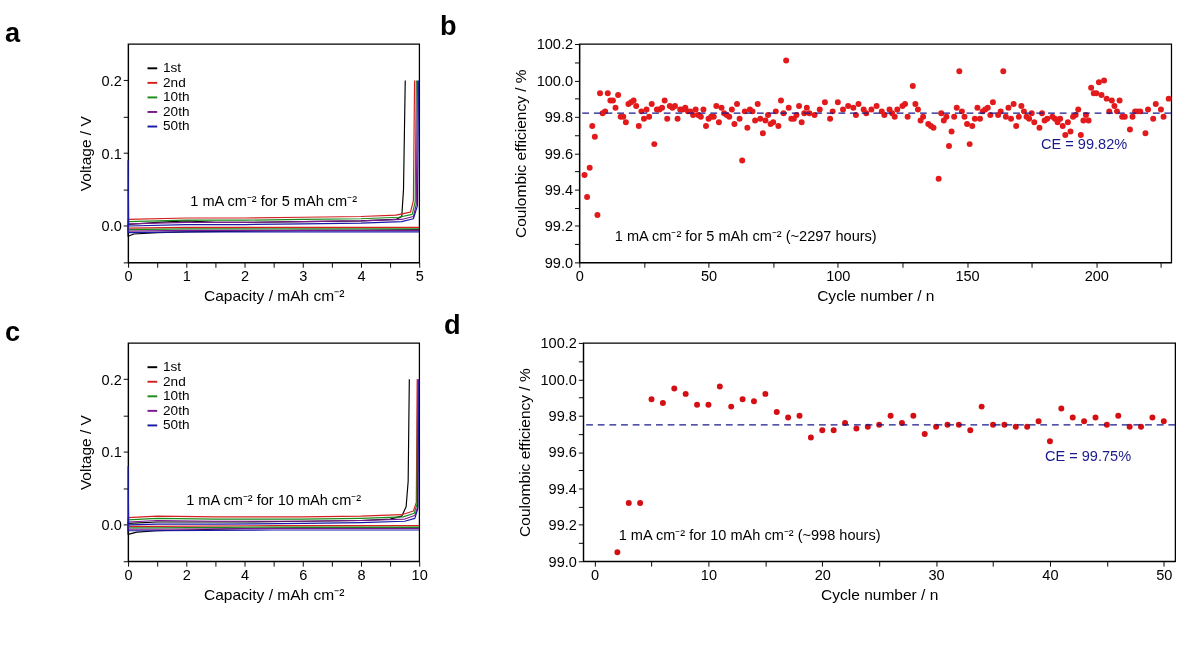  I want to click on x-tick-label: 40, so click(1050, 575).